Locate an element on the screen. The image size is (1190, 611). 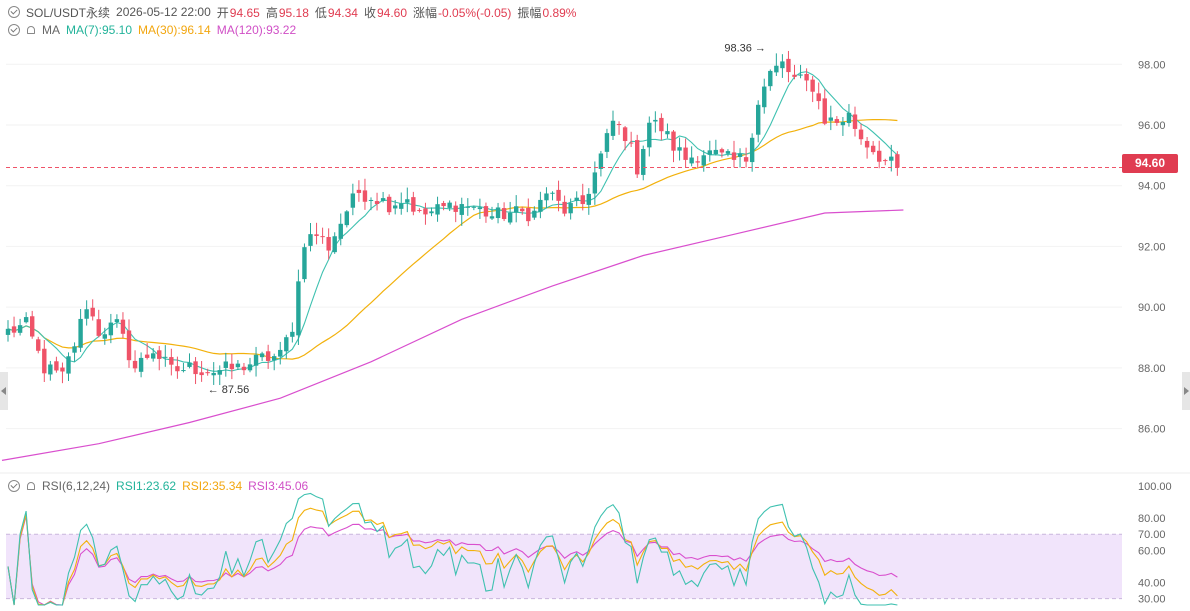
rsi1-line is located at coordinates (452, 549).